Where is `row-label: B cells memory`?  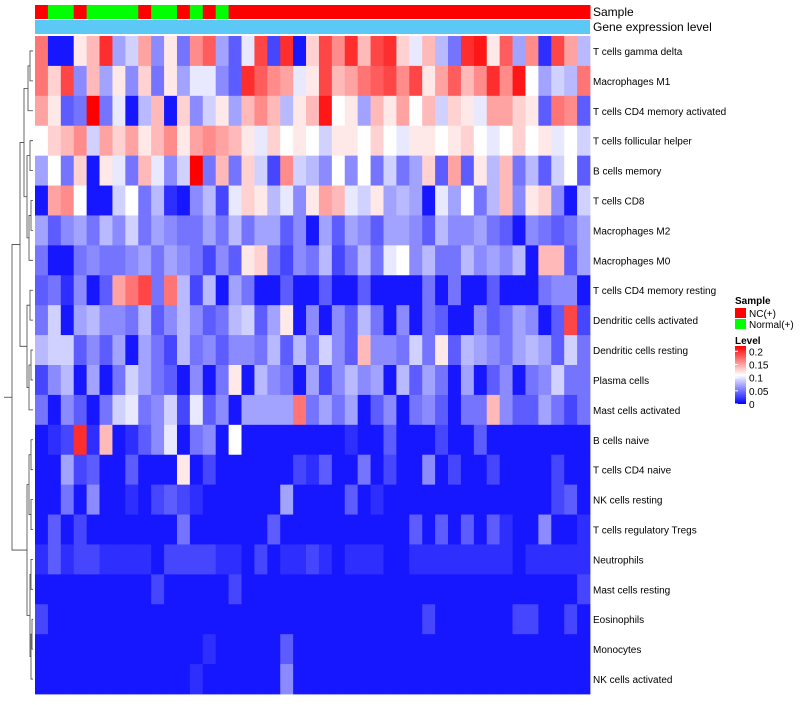
row-label: B cells memory is located at coordinates (627, 172).